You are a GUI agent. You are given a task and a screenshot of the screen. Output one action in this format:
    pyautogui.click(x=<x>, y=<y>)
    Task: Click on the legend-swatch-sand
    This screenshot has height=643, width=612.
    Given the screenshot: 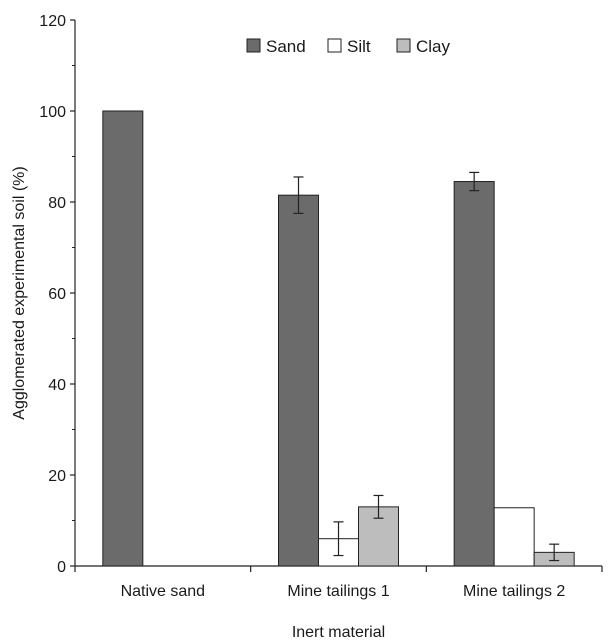 What is the action you would take?
    pyautogui.click(x=253, y=45)
    